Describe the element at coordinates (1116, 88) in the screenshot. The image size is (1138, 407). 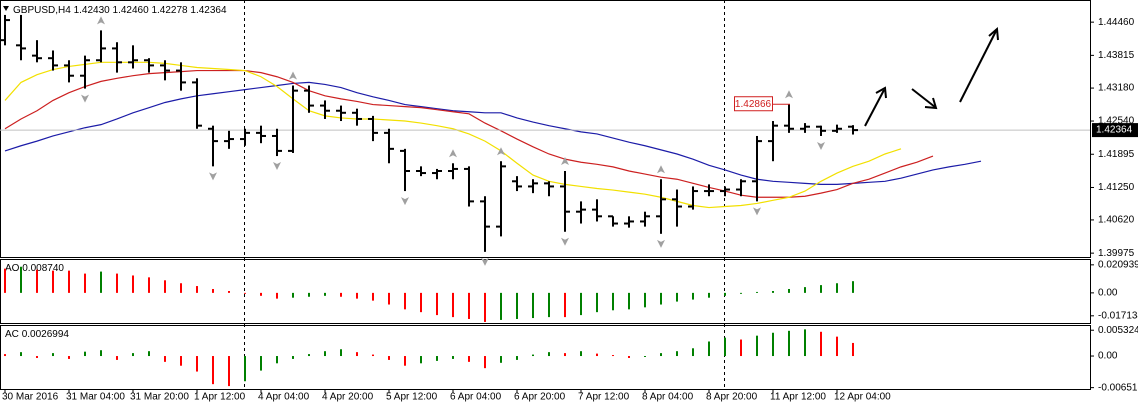
I see `y-tick-label: 1.43180` at that location.